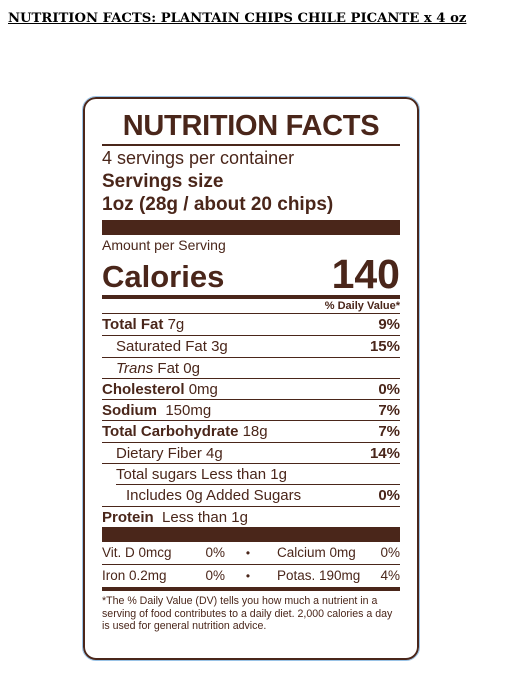 The image size is (515, 679). What do you see at coordinates (319, 576) in the screenshot?
I see `mineral-name: Potas. 190mg` at bounding box center [319, 576].